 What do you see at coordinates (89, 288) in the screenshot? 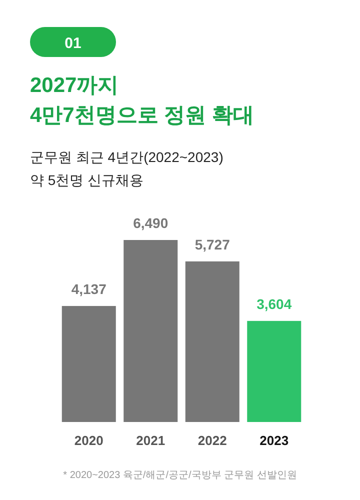
I see `data-label: 4,137` at bounding box center [89, 288].